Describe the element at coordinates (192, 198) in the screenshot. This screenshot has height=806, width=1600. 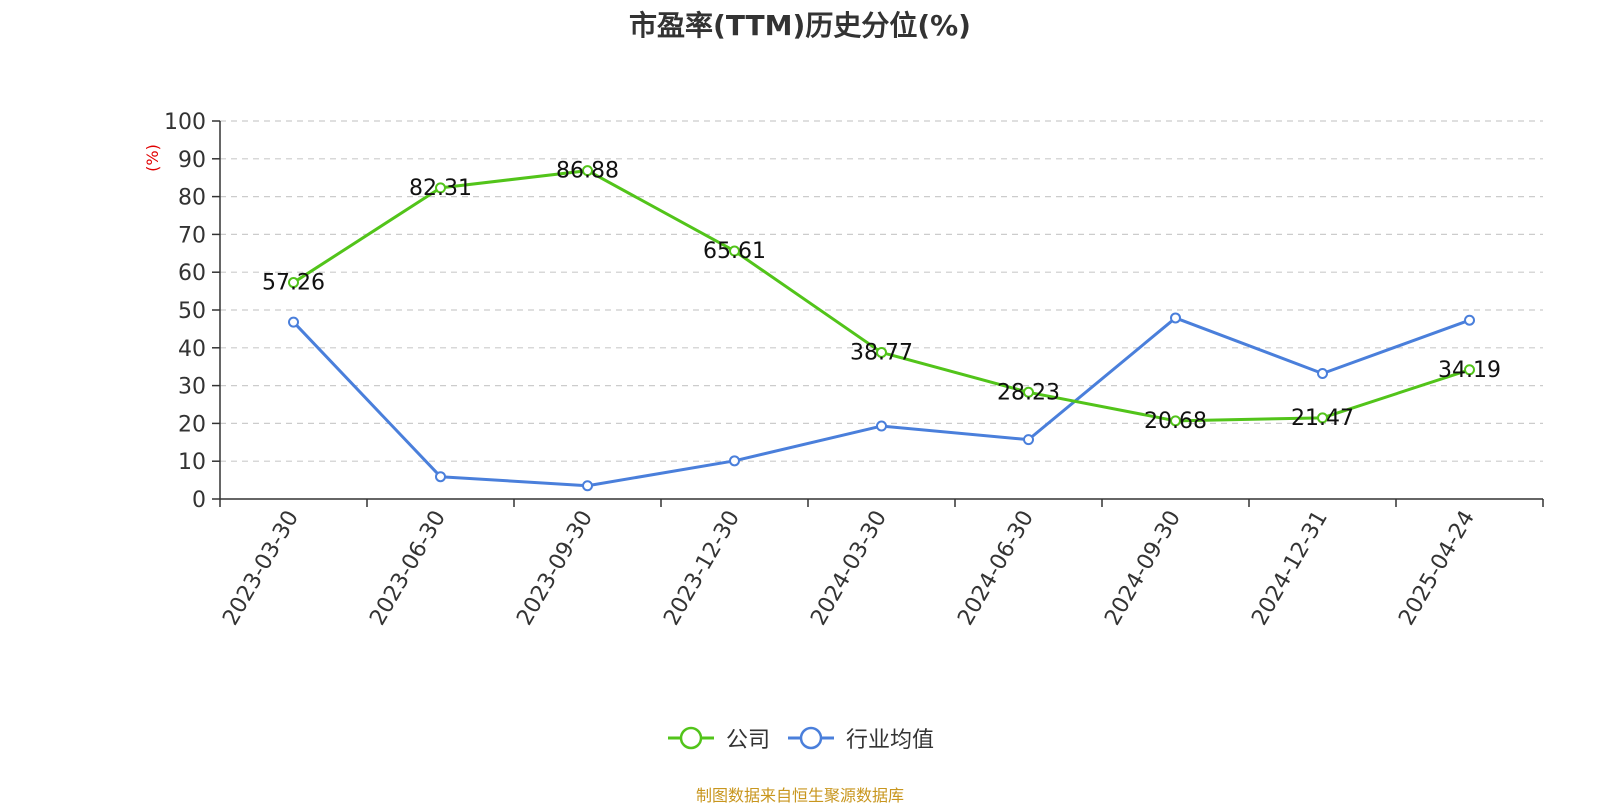
I see `y-tick-label: 80` at that location.